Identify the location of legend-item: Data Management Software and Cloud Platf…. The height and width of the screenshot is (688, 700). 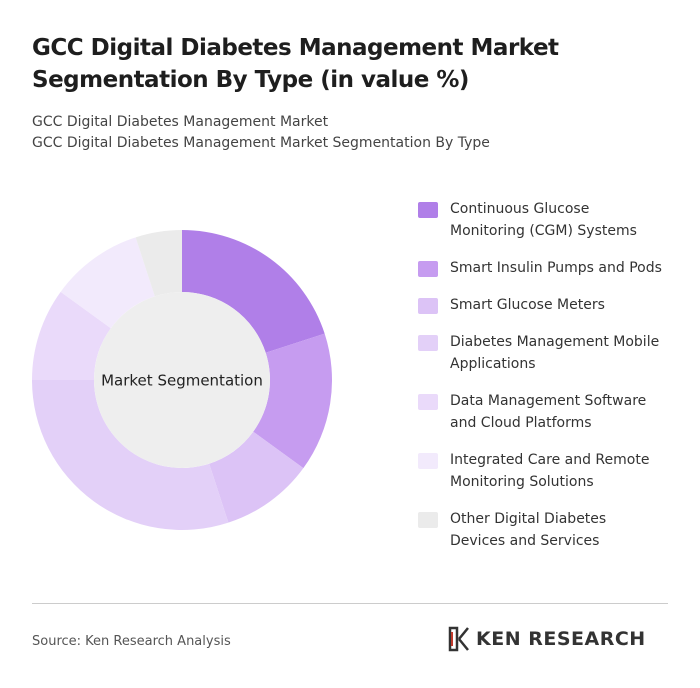
(548, 412).